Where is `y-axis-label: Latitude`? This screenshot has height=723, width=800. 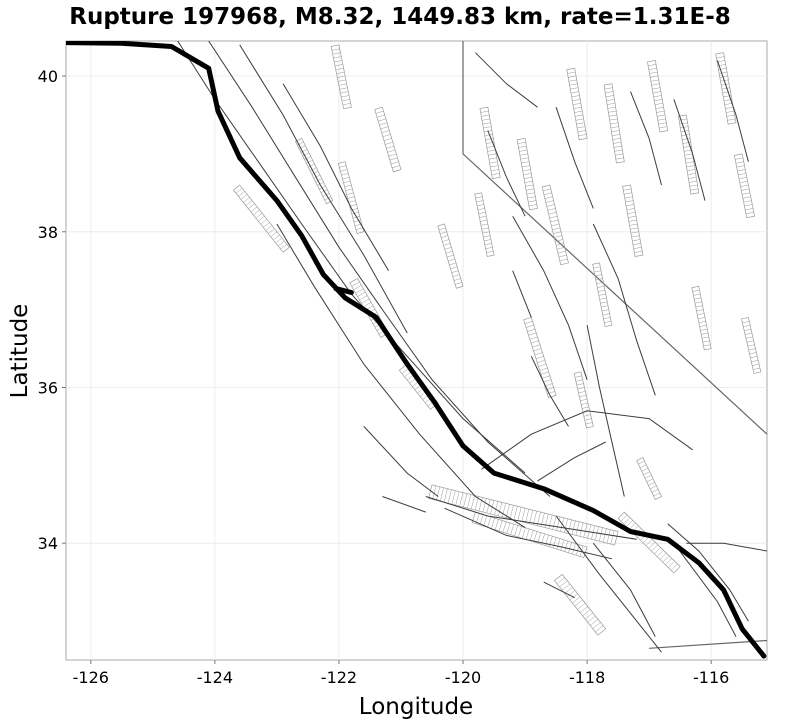
y-axis-label: Latitude is located at coordinates (20, 351).